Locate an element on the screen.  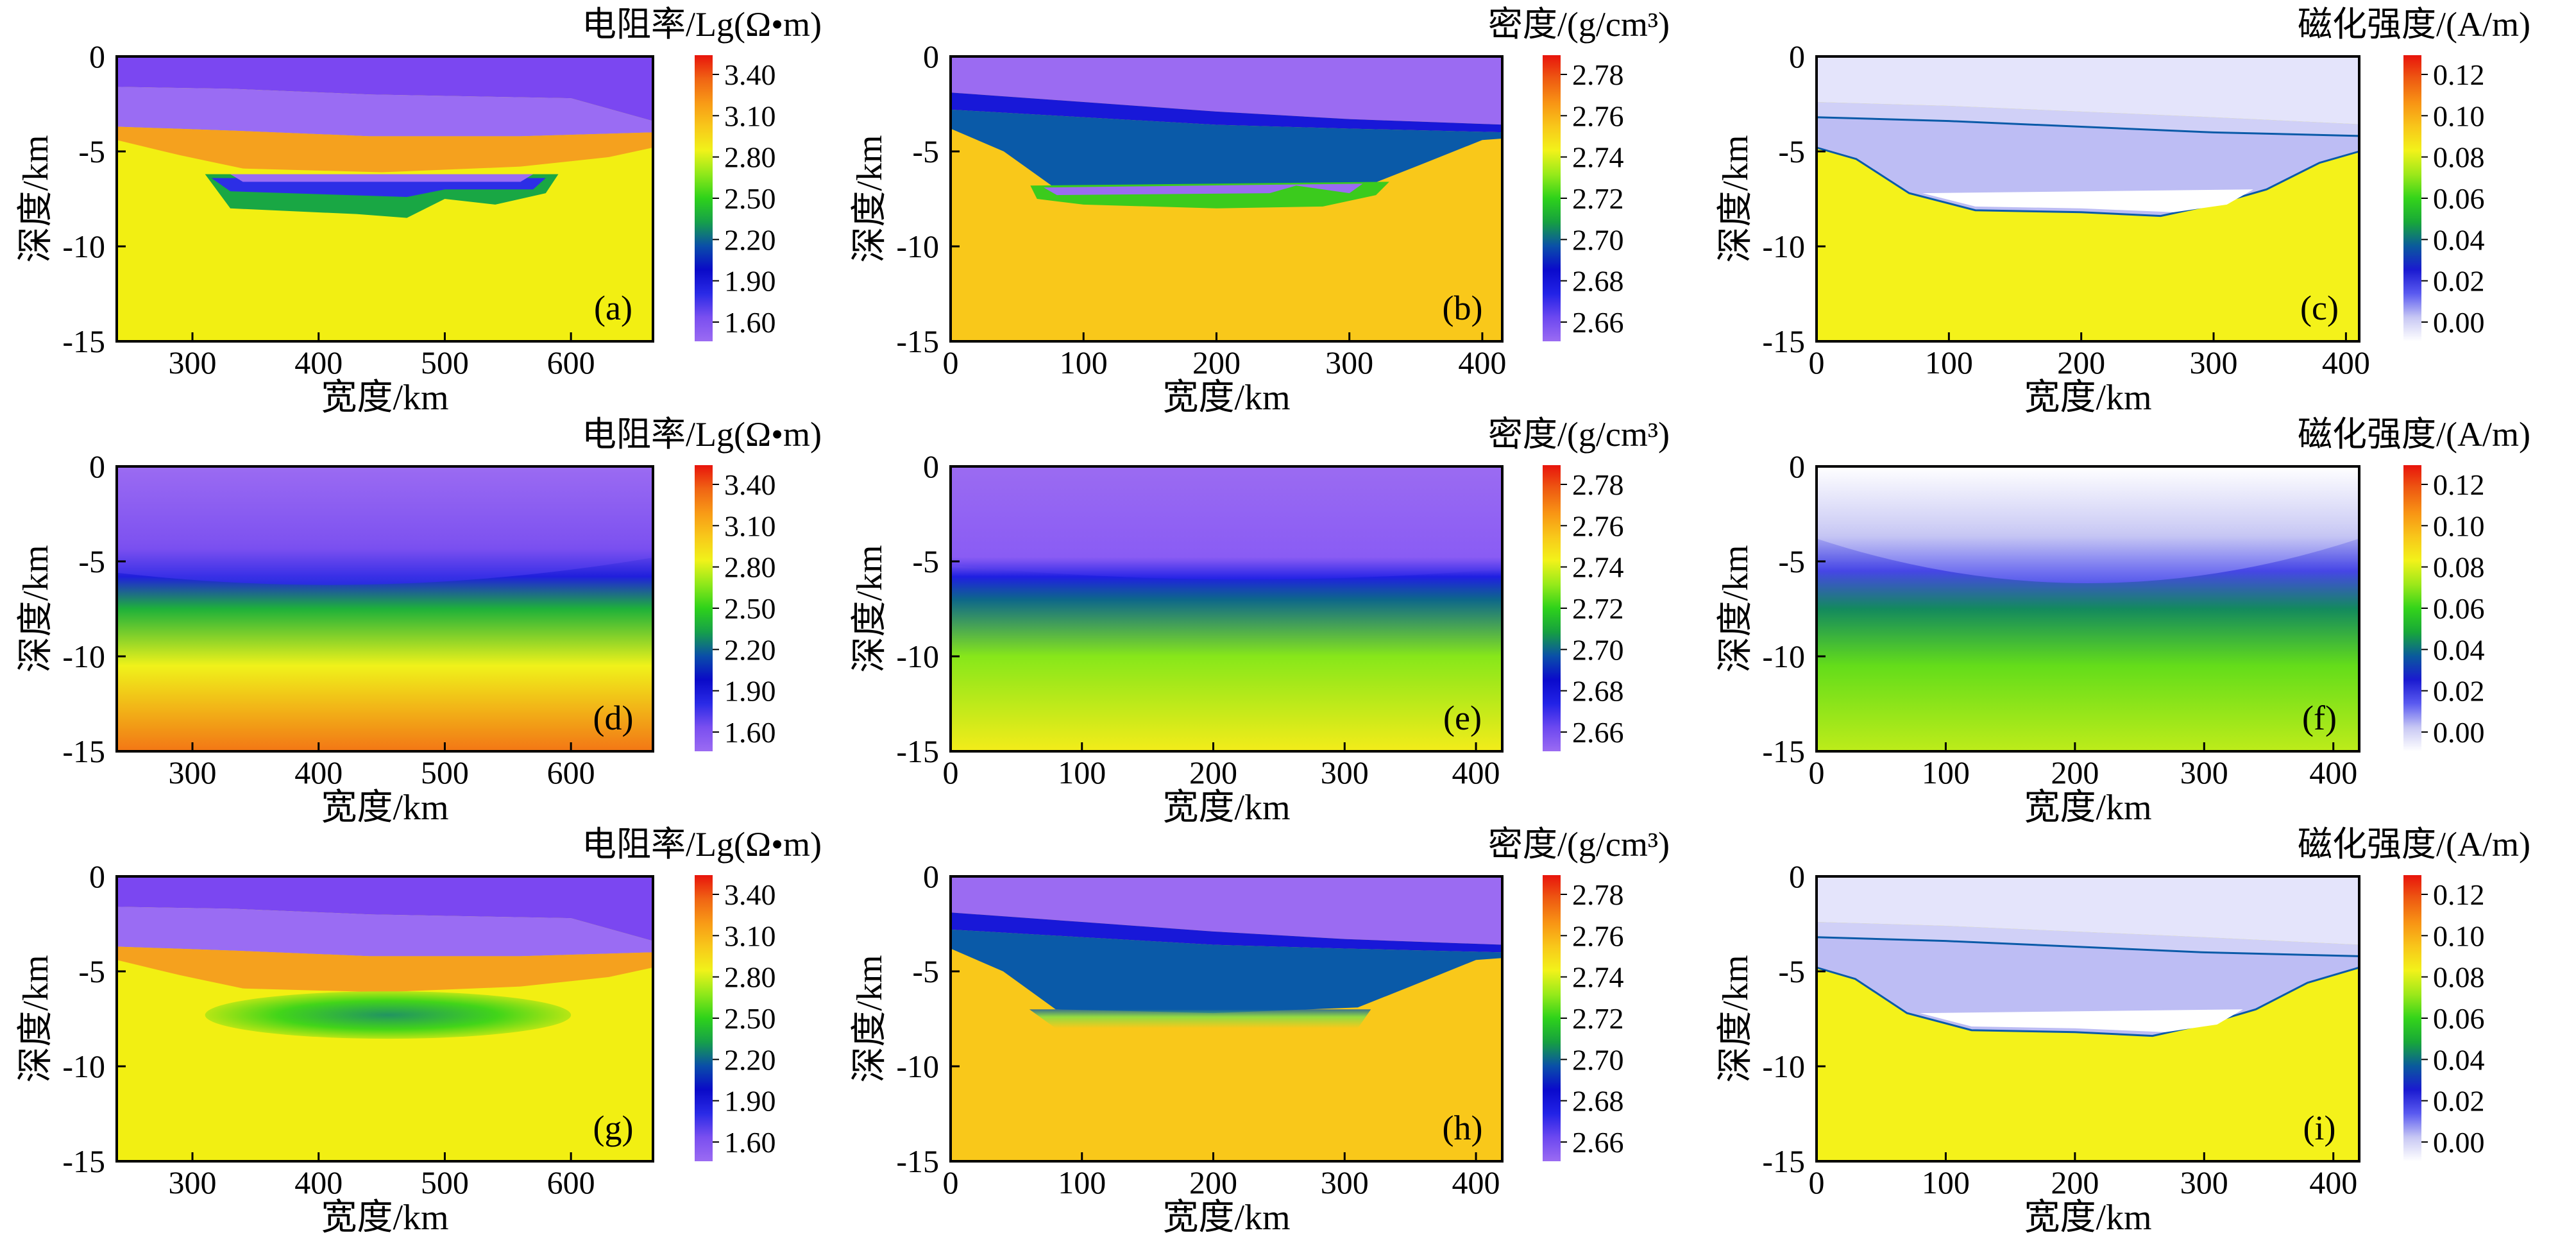
resistivity-smooth-anomaly is located at coordinates (388, 1015).